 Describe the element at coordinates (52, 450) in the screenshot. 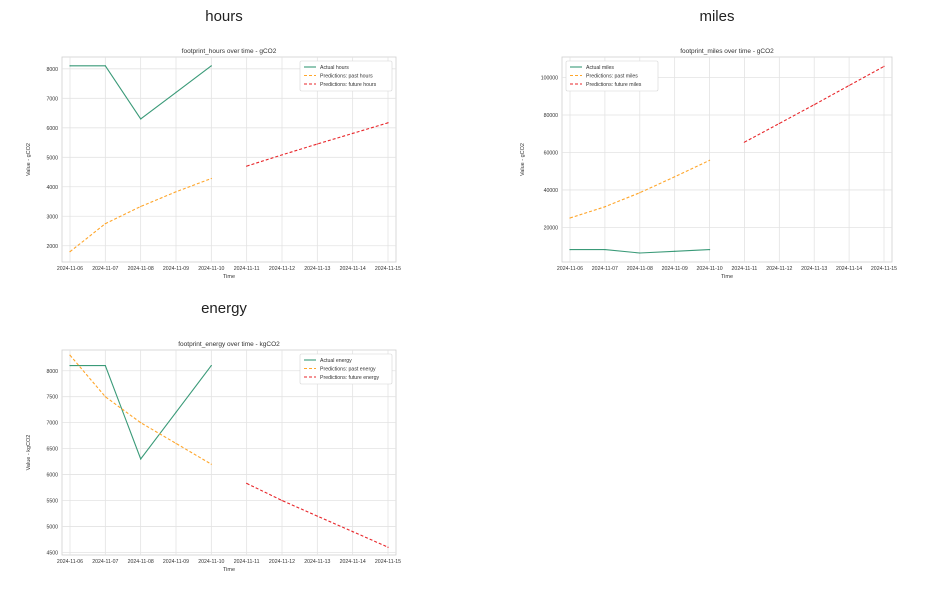

I see `y-tick-label: 6500` at that location.